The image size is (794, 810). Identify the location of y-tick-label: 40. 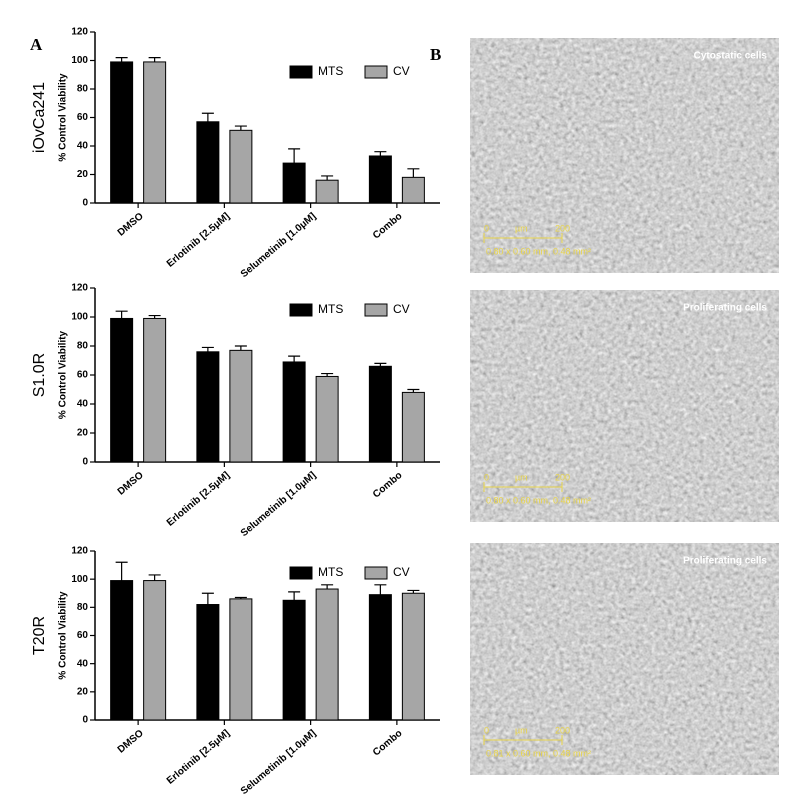
(83, 663).